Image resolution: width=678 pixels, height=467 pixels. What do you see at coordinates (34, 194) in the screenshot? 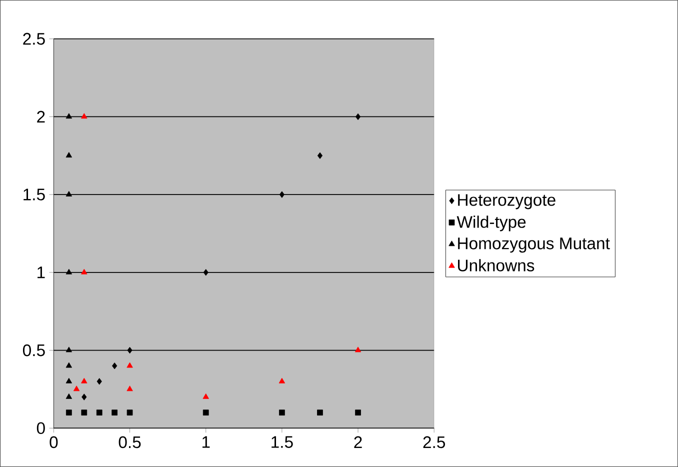
I see `y-tick-label: 1.5` at bounding box center [34, 194].